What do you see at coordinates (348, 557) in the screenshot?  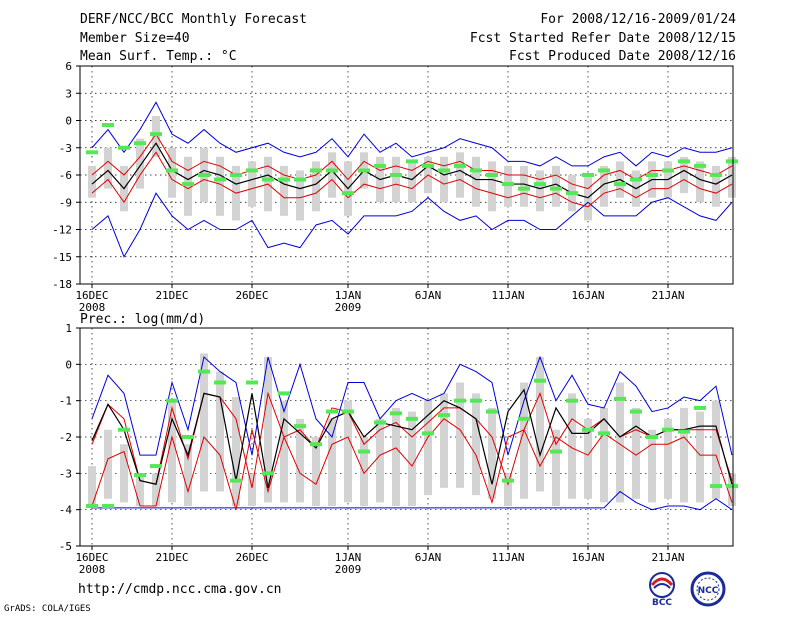 I see `x-tick-label: 1JAN` at bounding box center [348, 557].